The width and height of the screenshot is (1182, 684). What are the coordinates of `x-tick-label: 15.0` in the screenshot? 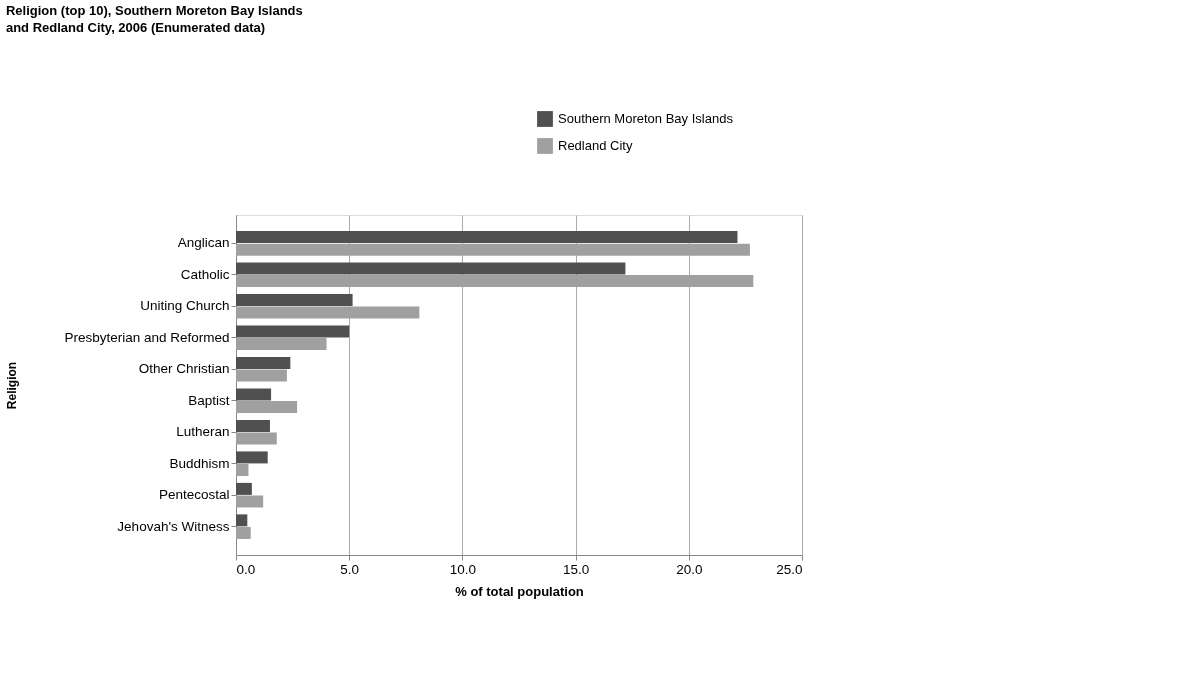 It's located at (576, 569).